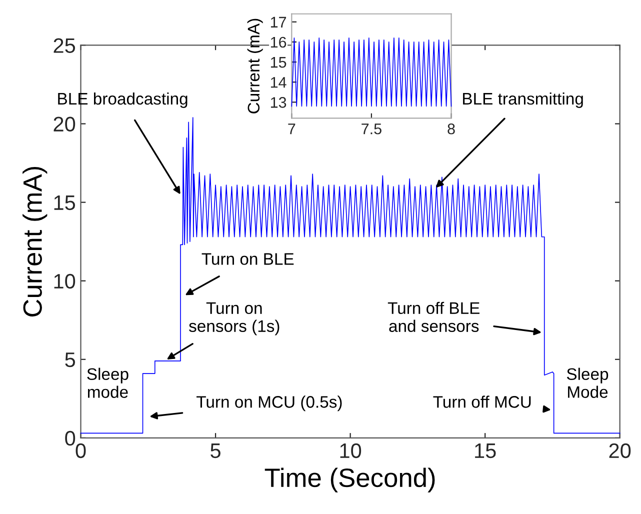 This screenshot has width=641, height=514. I want to click on annotation: Turn on MCU (0.5s), so click(269, 404).